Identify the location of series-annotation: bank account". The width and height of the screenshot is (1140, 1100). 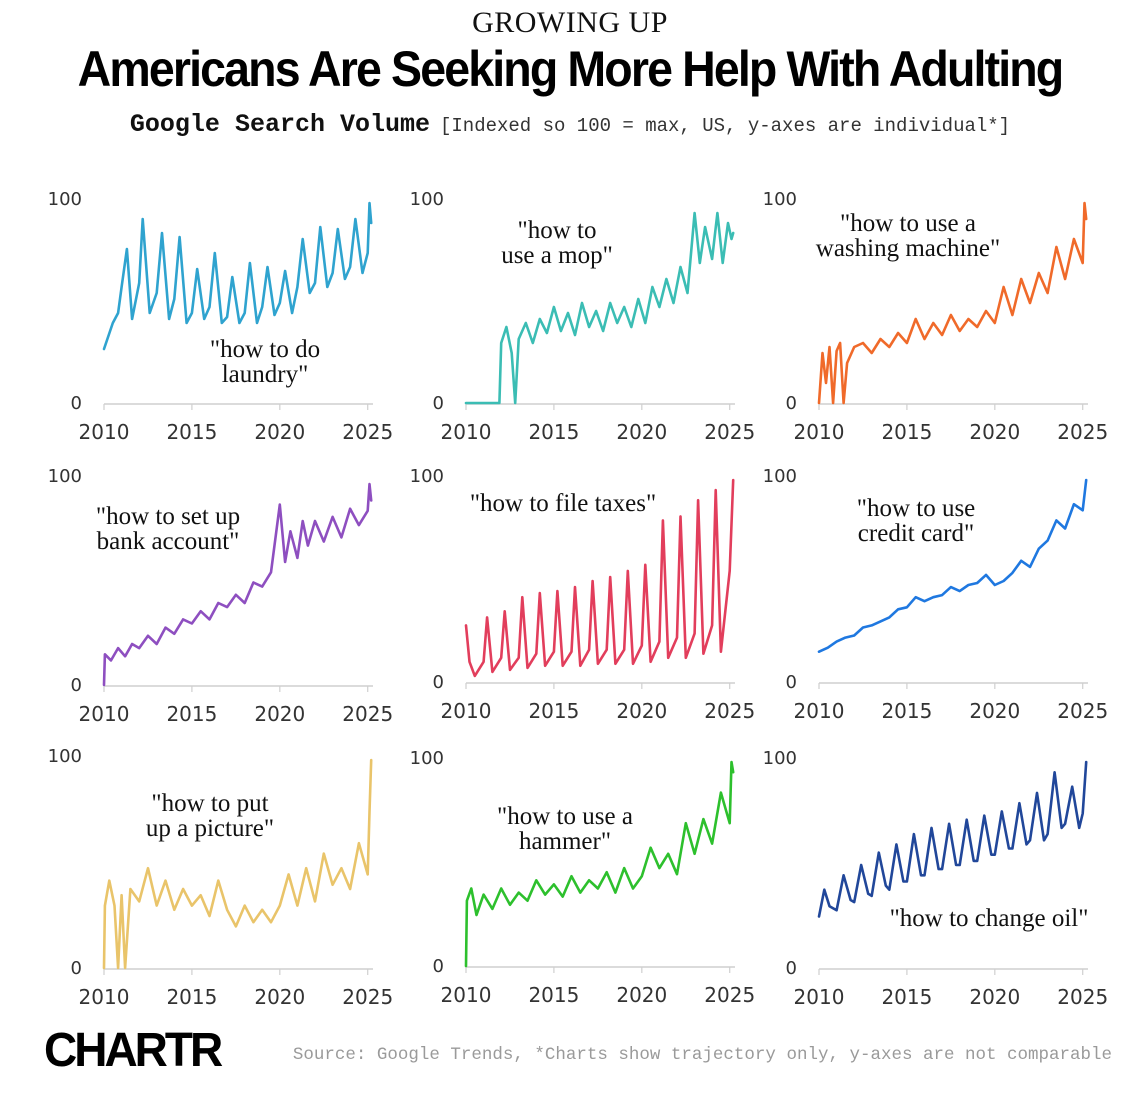
(168, 541).